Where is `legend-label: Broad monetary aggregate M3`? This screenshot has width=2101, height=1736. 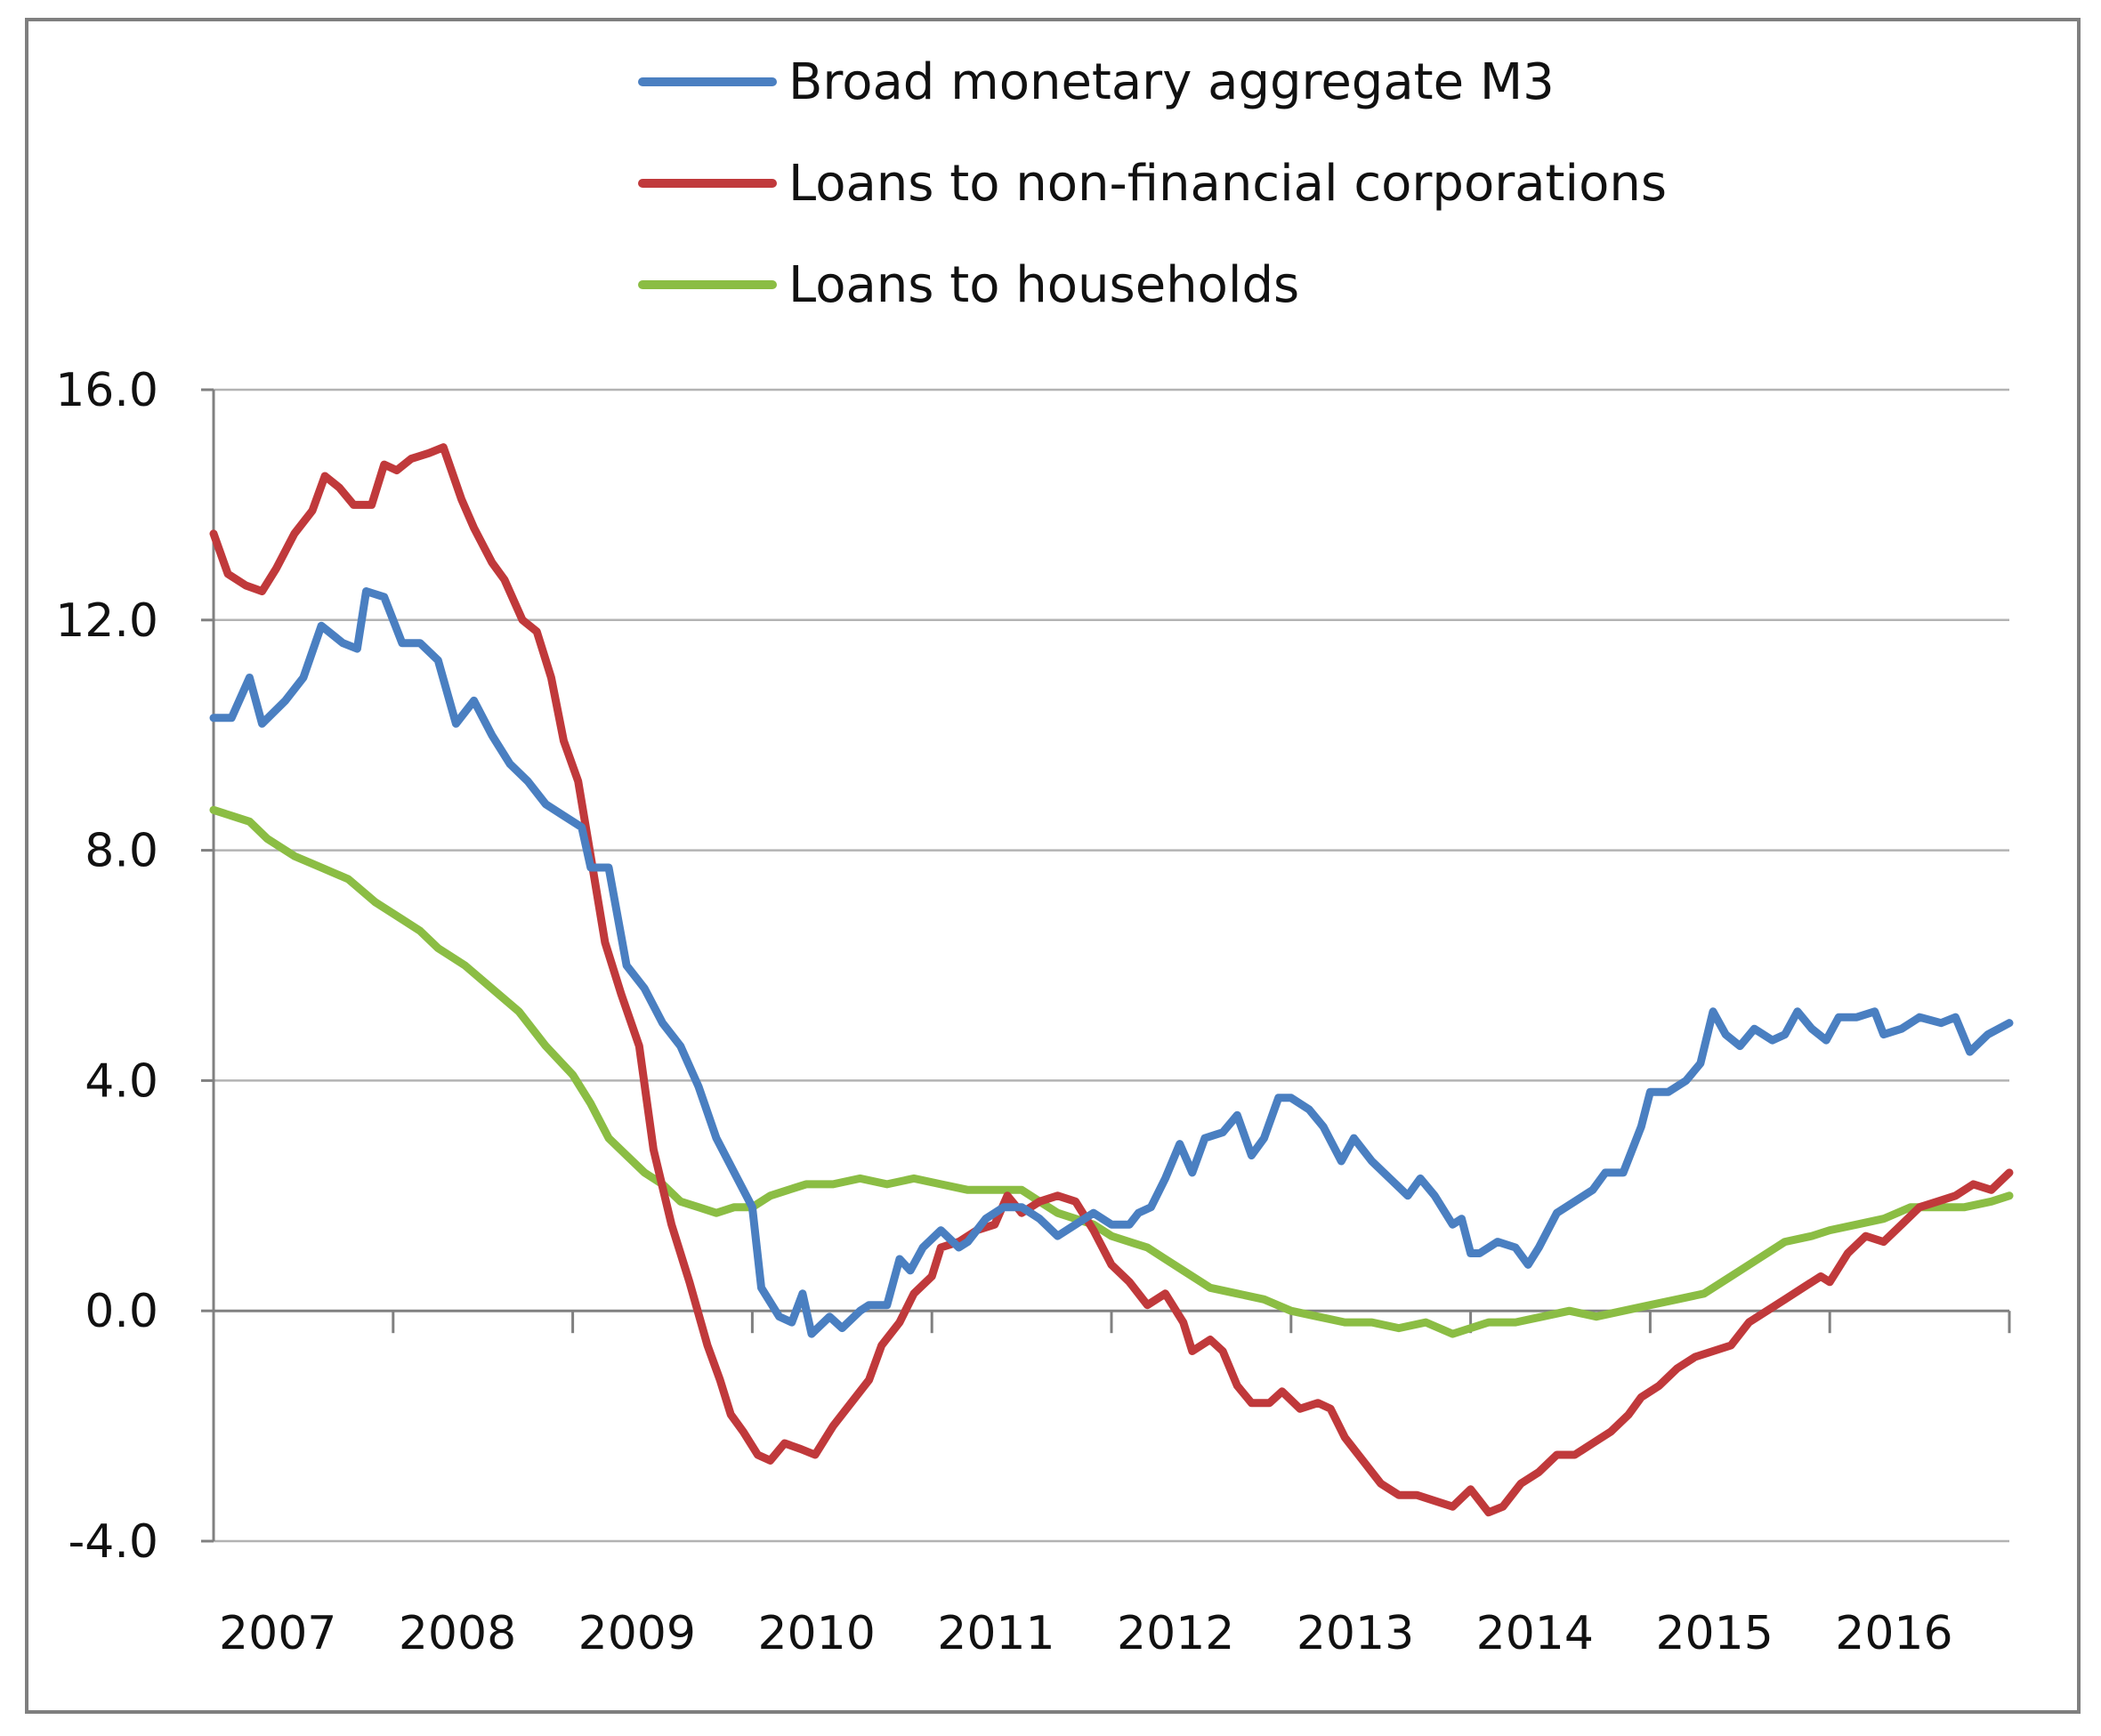
legend-label: Broad monetary aggregate M3 is located at coordinates (1171, 82).